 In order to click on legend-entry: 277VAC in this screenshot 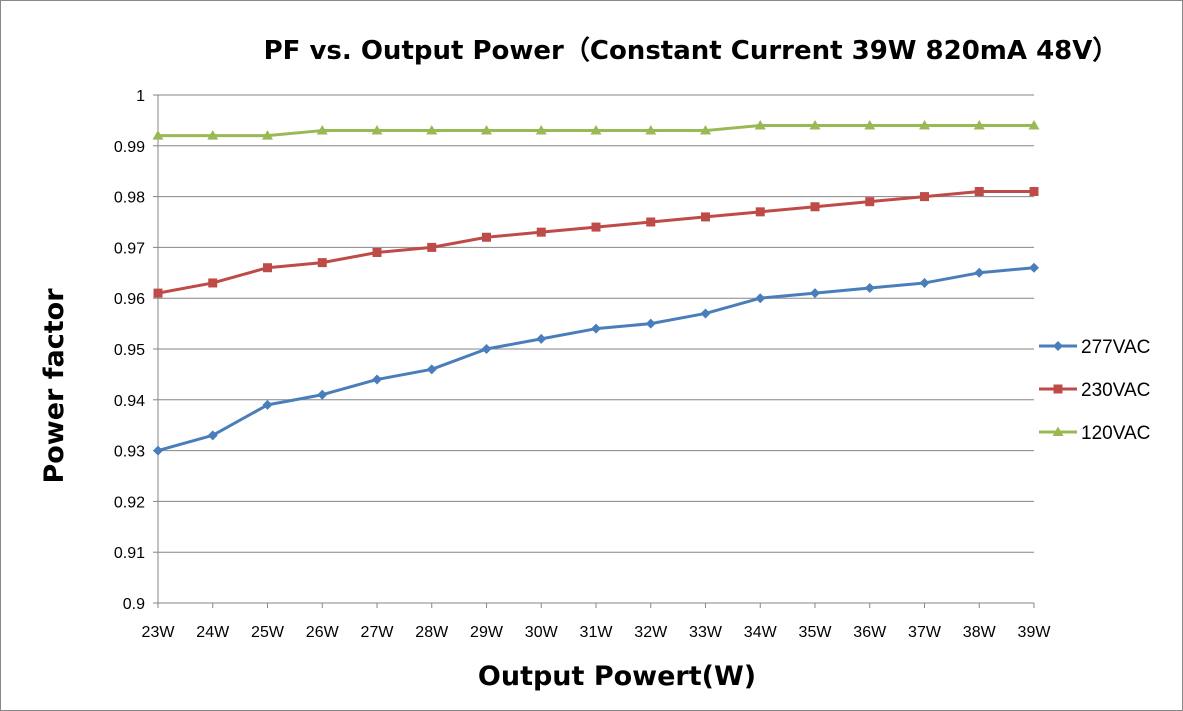, I will do `click(1094, 347)`.